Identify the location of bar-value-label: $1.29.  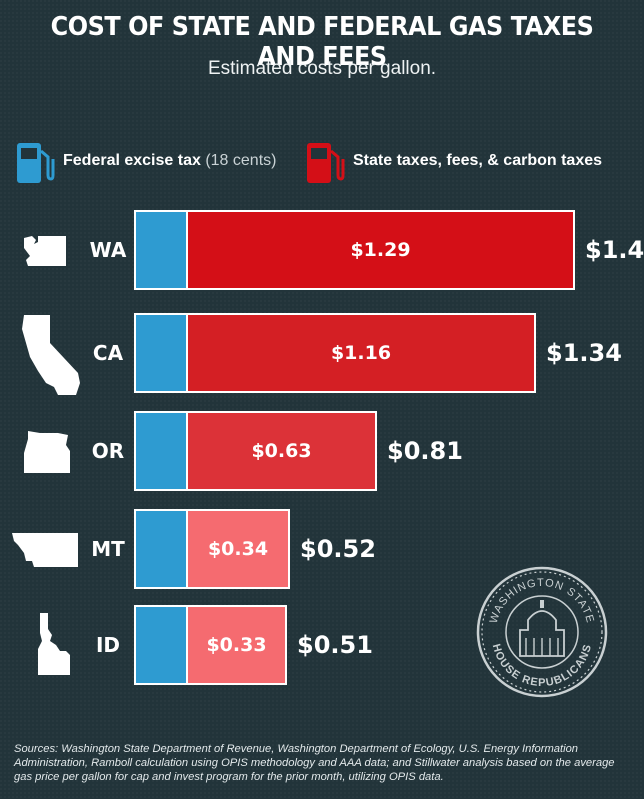
(380, 250).